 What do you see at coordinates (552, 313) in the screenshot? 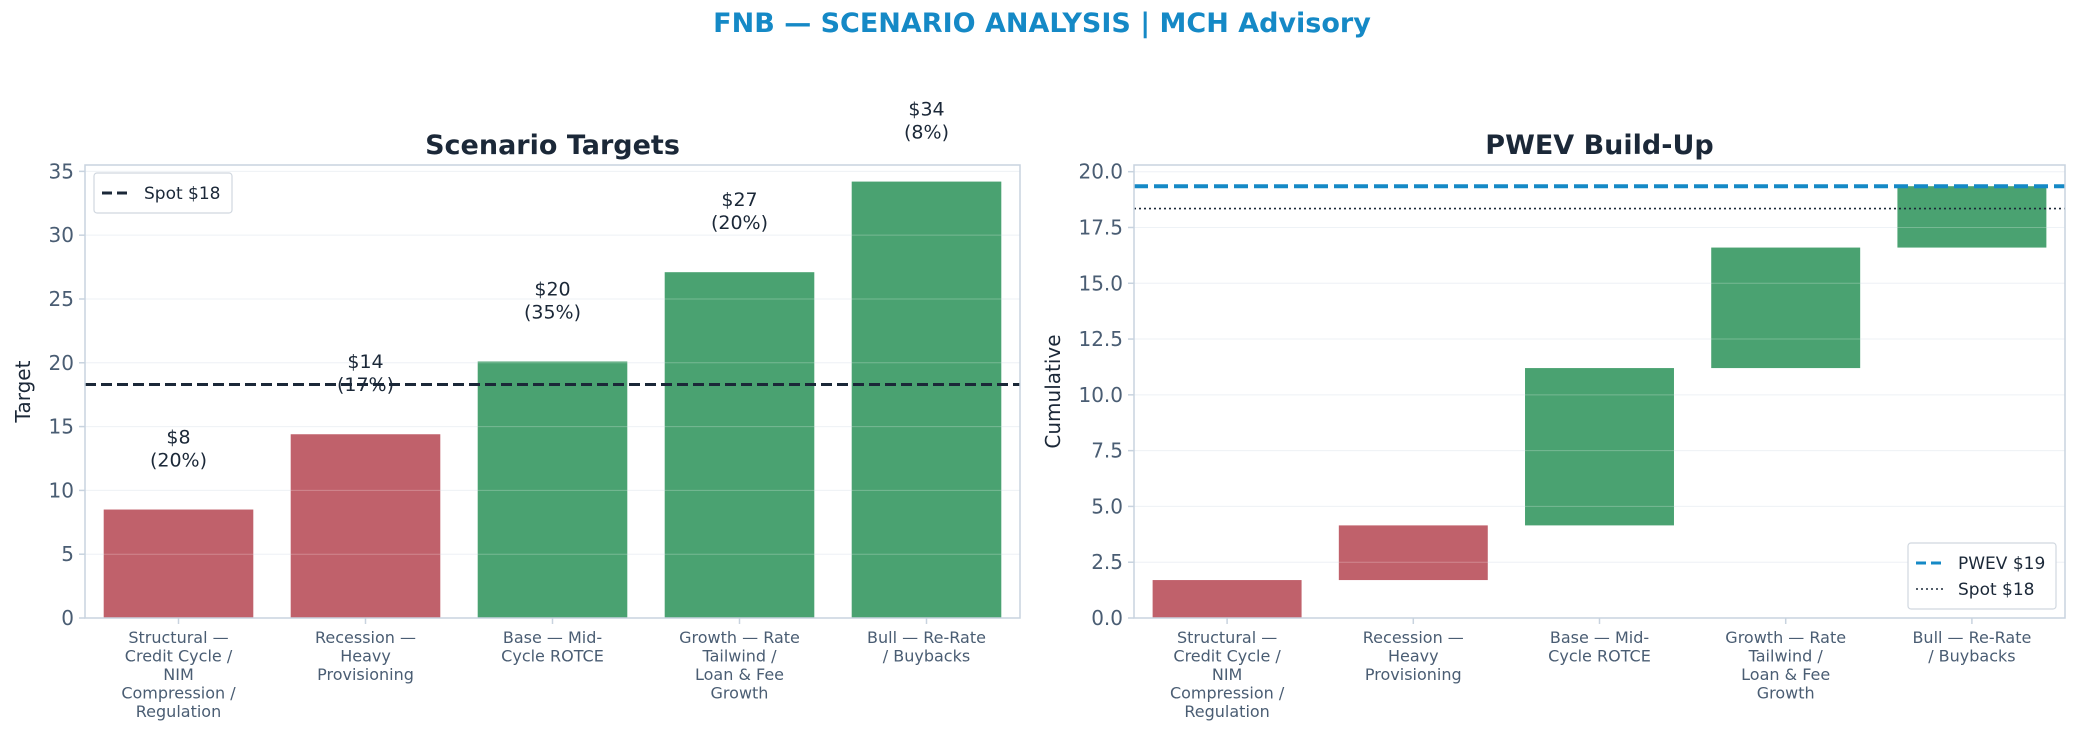
I see `data-label-probability: (35%)` at bounding box center [552, 313].